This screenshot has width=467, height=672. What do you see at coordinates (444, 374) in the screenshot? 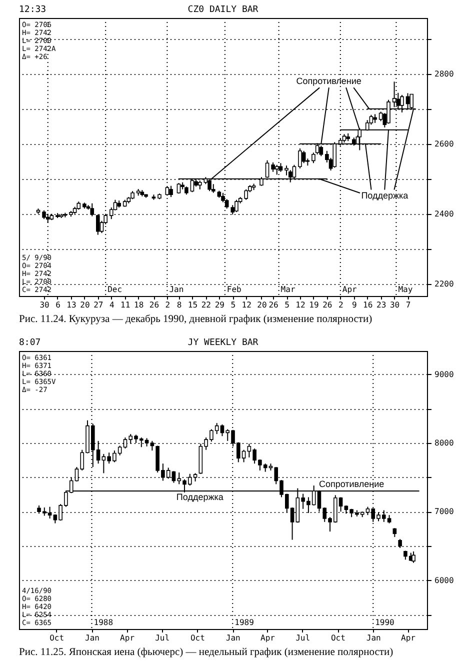
I see `y-tick-label: 9000` at bounding box center [444, 374].